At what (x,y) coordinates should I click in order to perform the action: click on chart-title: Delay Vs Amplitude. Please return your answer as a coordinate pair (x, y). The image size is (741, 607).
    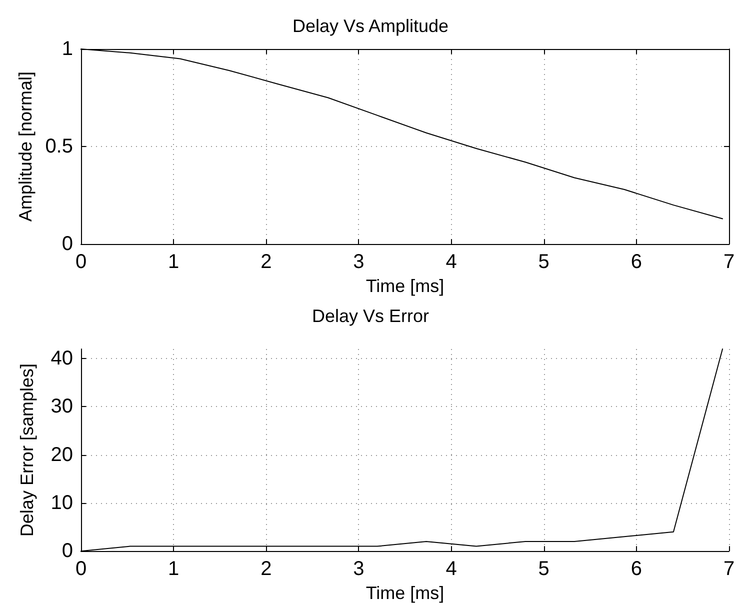
    Looking at the image, I should click on (370, 26).